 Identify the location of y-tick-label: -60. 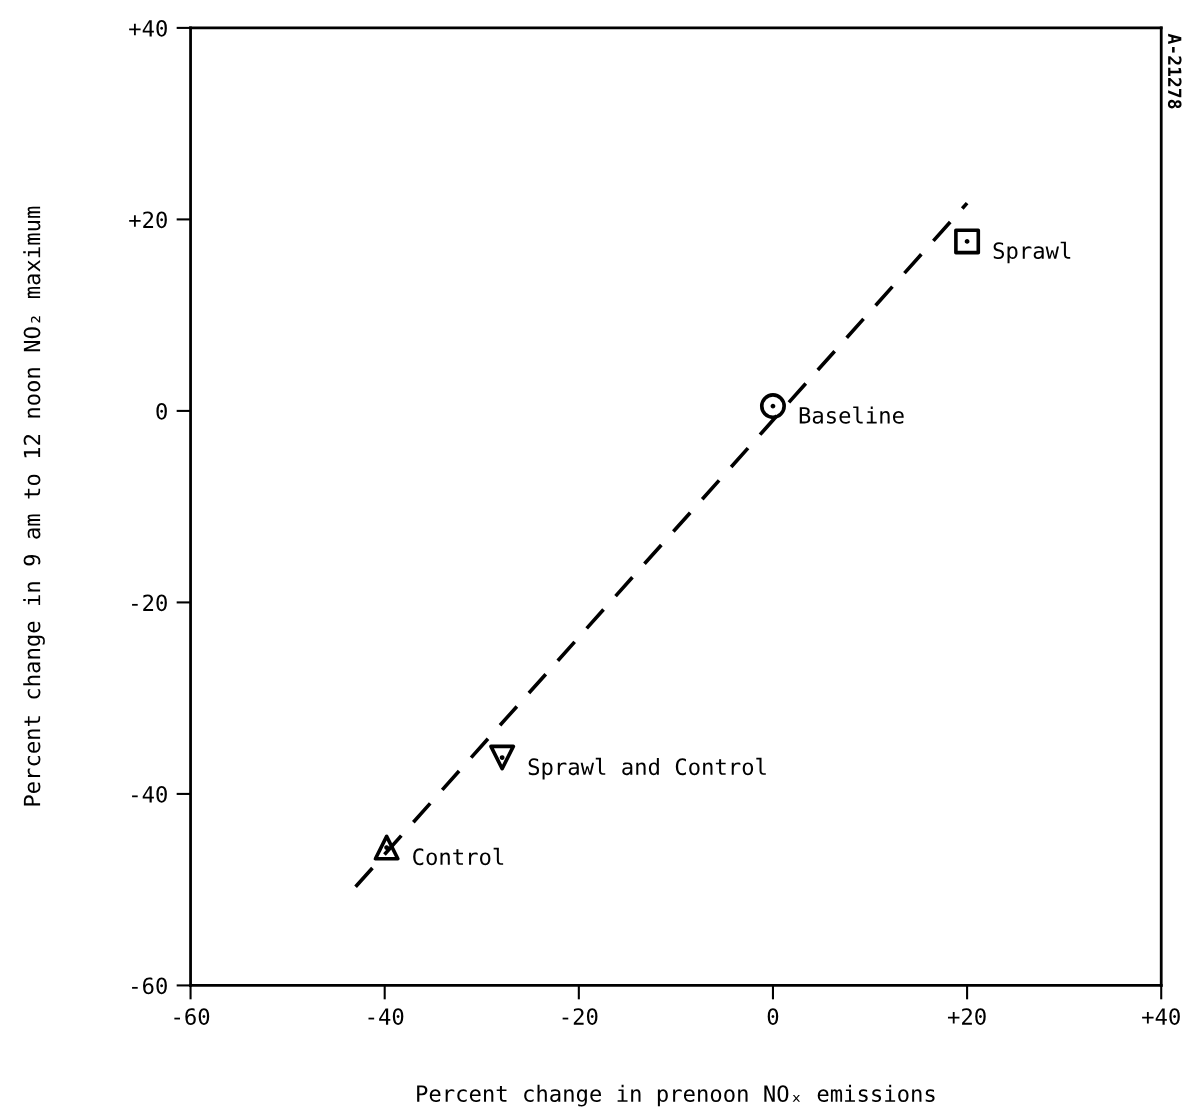
(149, 986).